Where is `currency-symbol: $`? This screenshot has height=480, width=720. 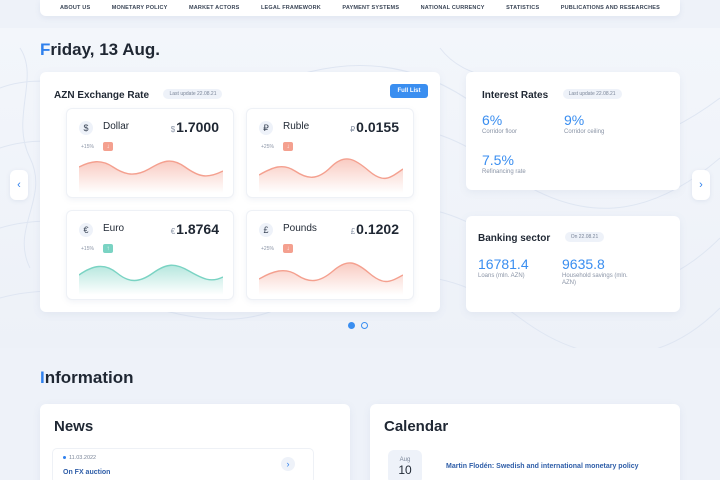 currency-symbol: $ is located at coordinates (173, 129).